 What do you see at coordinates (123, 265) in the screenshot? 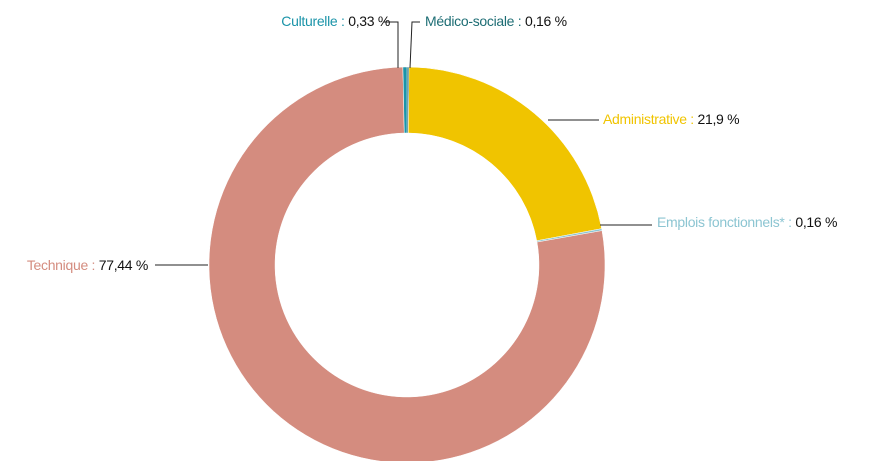
I see `value-label: 77,44 %` at bounding box center [123, 265].